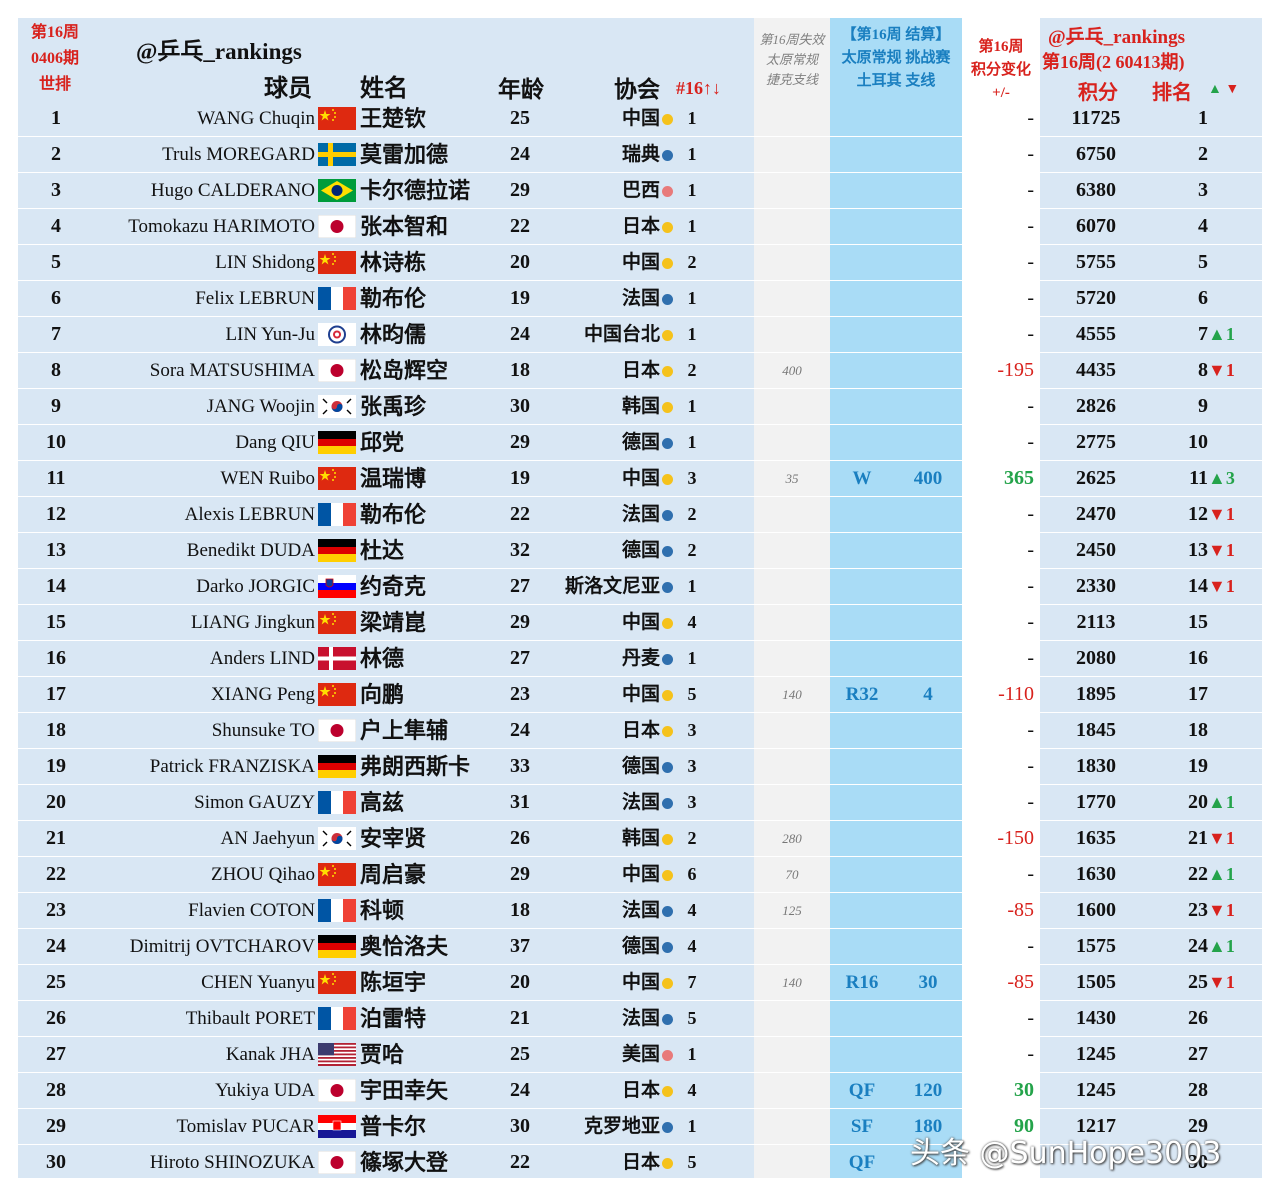  I want to click on player-chinese-name: 宇田幸矢, so click(404, 1090).